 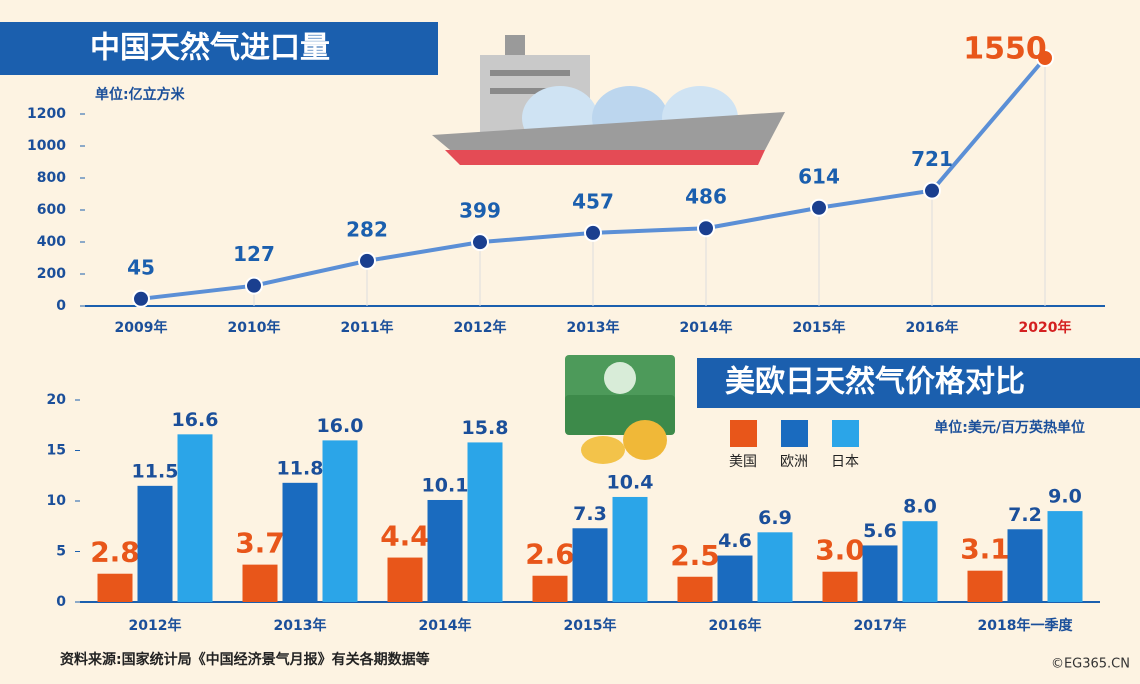 What do you see at coordinates (56, 451) in the screenshot?
I see `y-tick-label: 15` at bounding box center [56, 451].